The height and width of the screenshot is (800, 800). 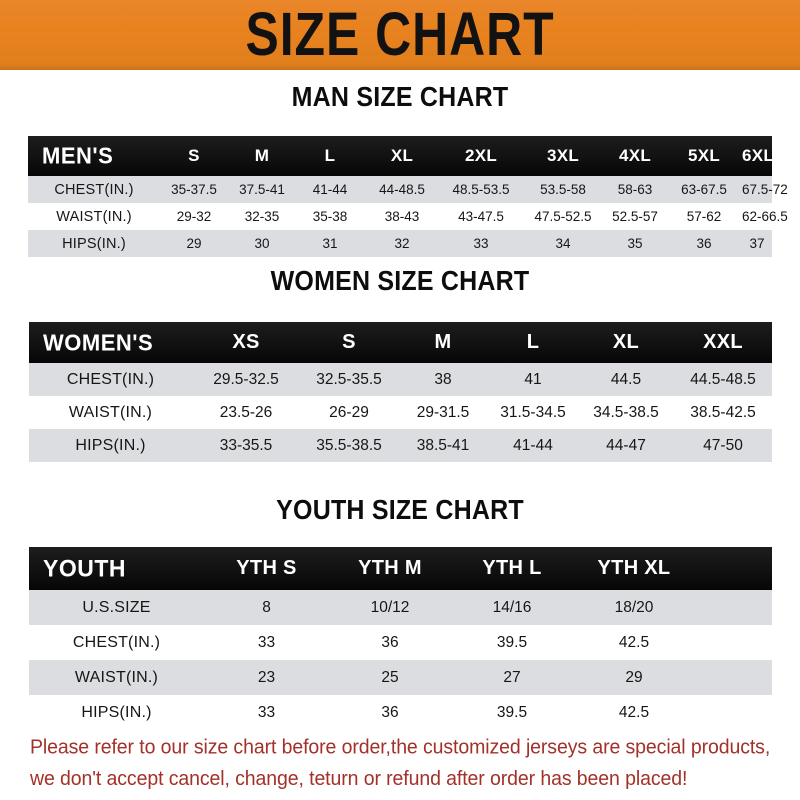 What do you see at coordinates (266, 568) in the screenshot?
I see `youth-col-s: YTH S` at bounding box center [266, 568].